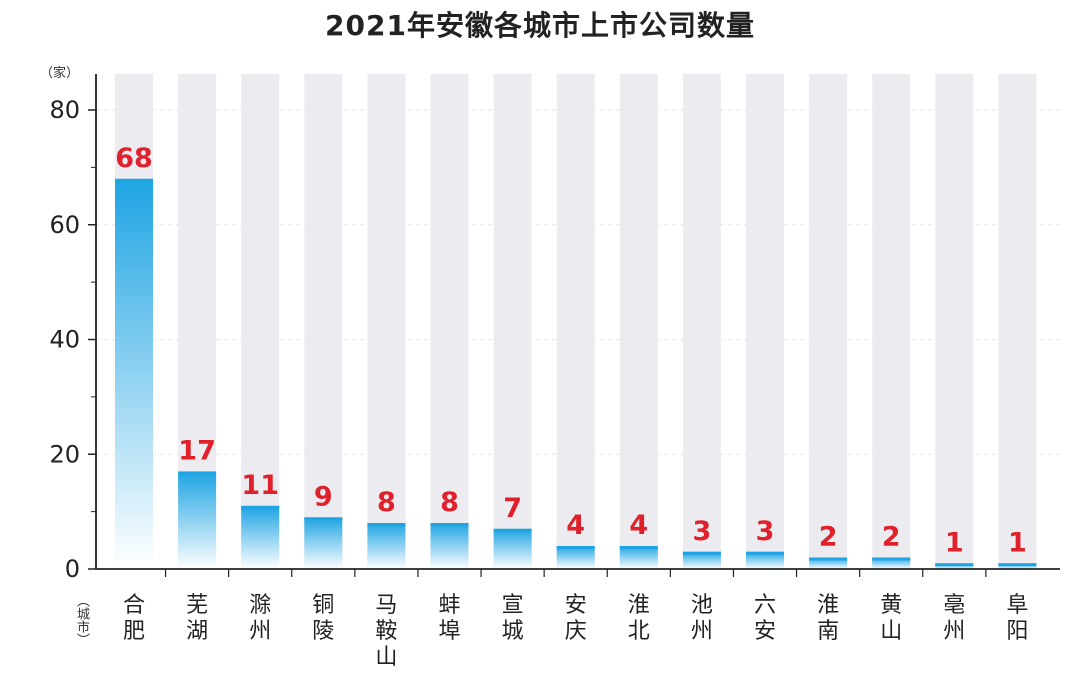  I want to click on category-label-马鞍山: 马鞍山, so click(386, 631).